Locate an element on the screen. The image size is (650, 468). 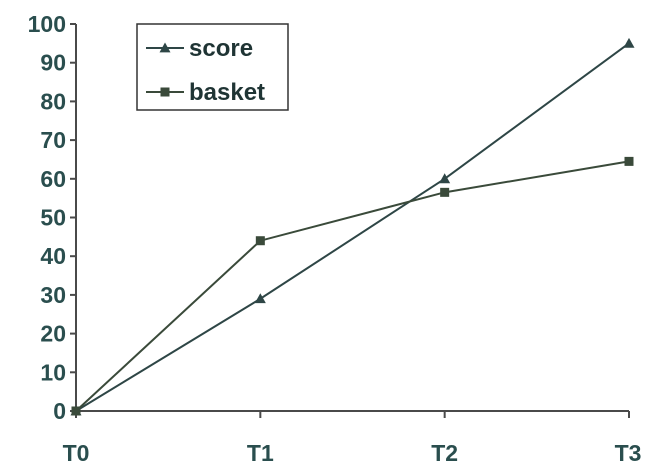
y-tick-label: 50 is located at coordinates (53, 218).